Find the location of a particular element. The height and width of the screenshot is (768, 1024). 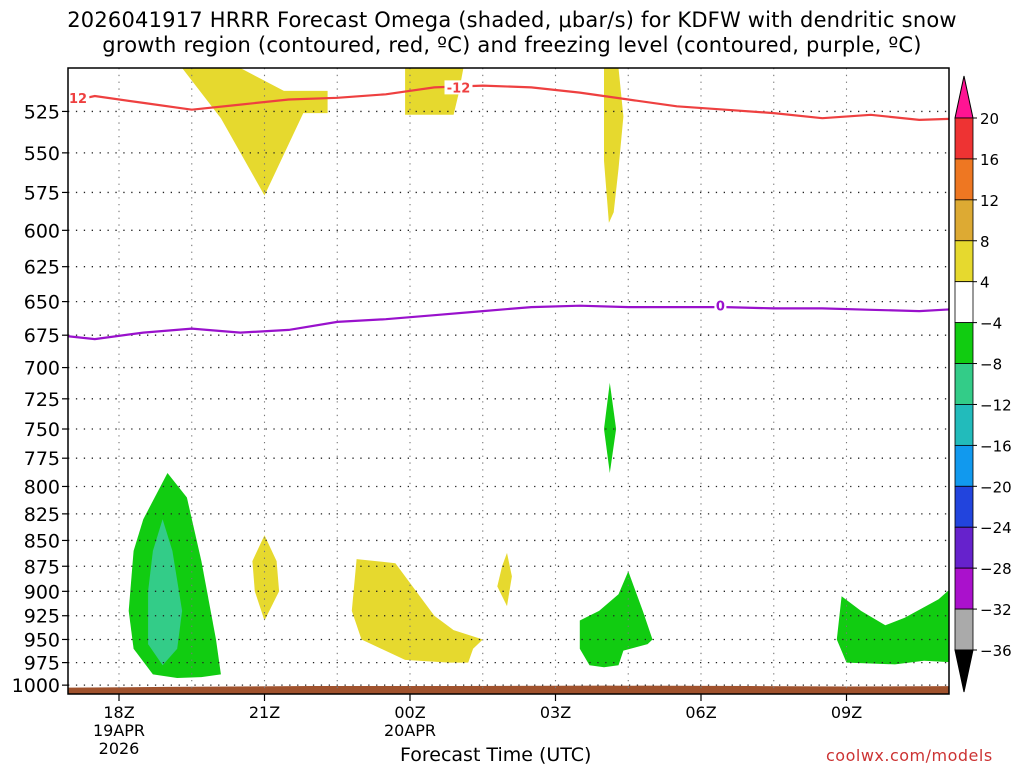

y-tick-label-600: 600 is located at coordinates (42, 231).